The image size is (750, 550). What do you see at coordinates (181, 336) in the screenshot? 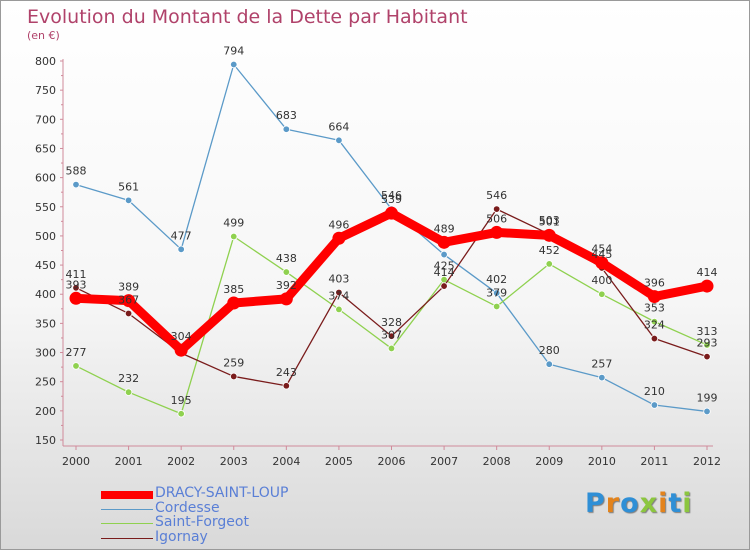
I see `data-label: 304` at bounding box center [181, 336].